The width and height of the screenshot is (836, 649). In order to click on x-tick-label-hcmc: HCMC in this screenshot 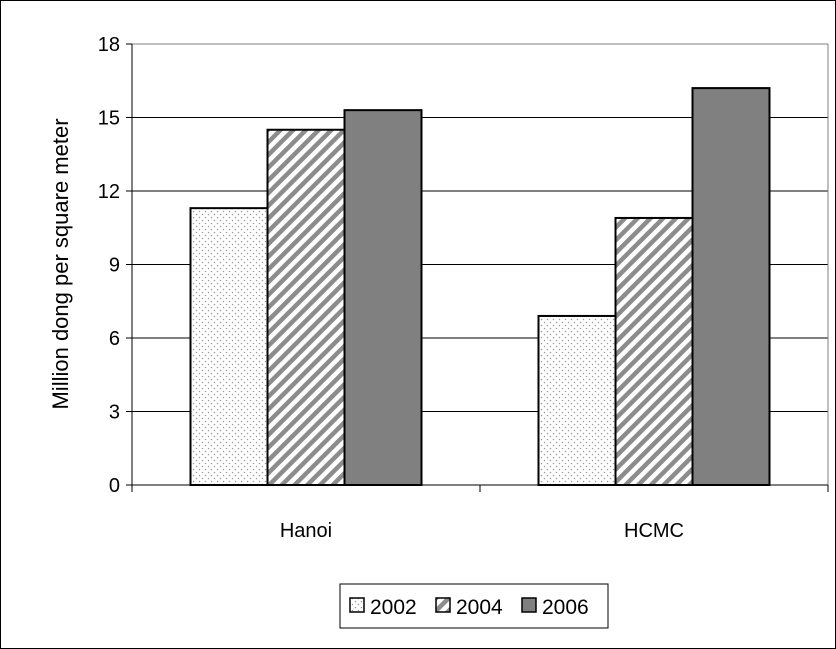, I will do `click(654, 531)`.